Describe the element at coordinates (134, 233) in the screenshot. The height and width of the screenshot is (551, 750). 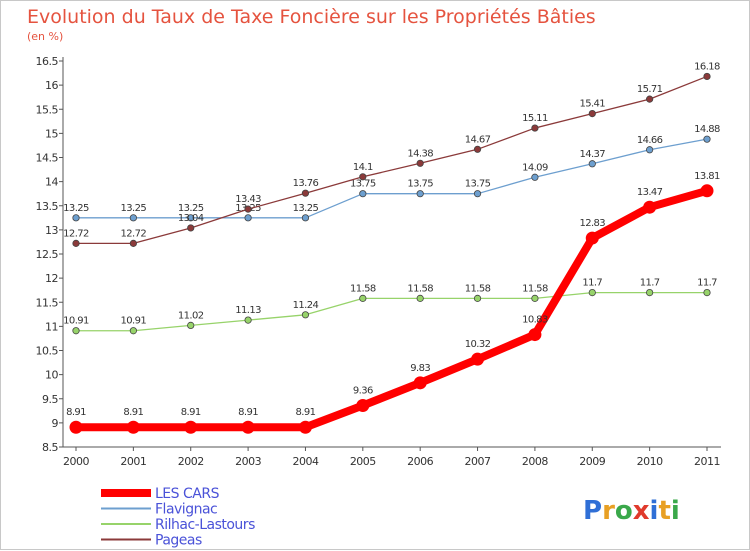
I see `data-label: 12.72` at that location.